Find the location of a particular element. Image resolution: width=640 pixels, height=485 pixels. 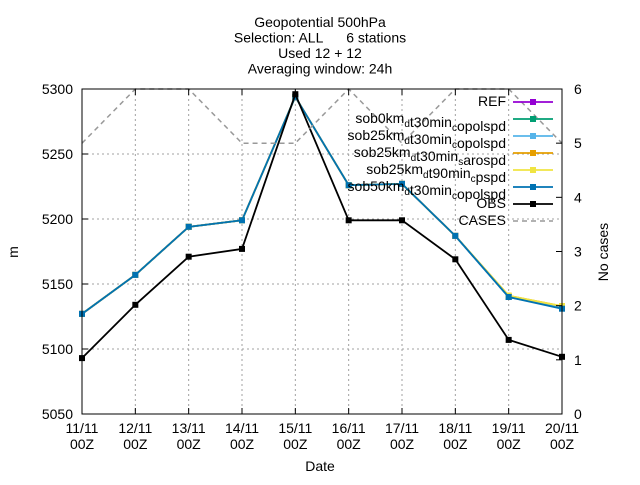

y2-tick-label: 1 is located at coordinates (578, 360).